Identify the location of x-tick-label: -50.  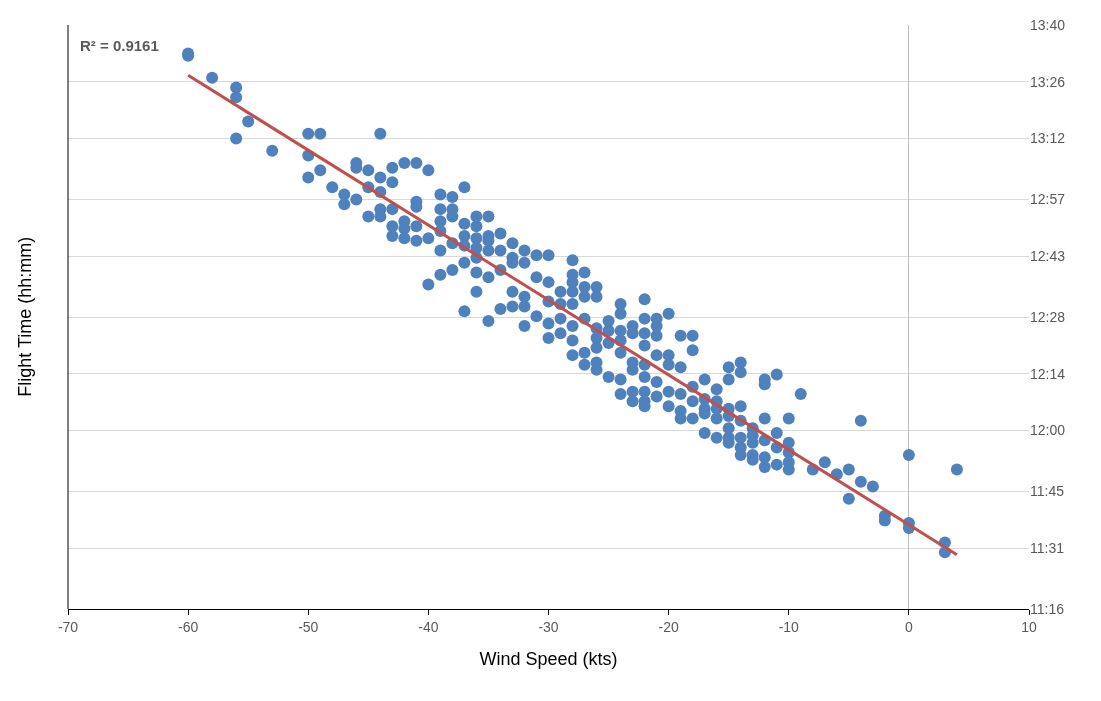
(308, 626).